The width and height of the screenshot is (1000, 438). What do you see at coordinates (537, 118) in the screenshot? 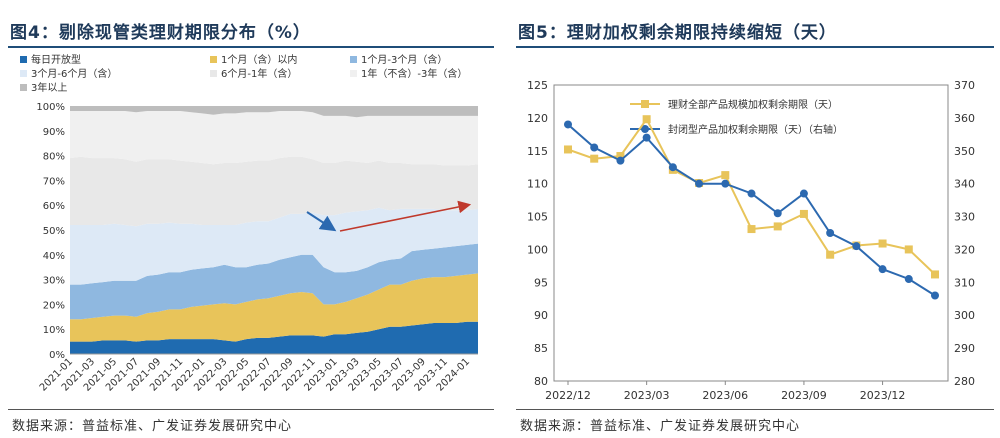
I see `y-left-tick-label: 120` at bounding box center [537, 118].